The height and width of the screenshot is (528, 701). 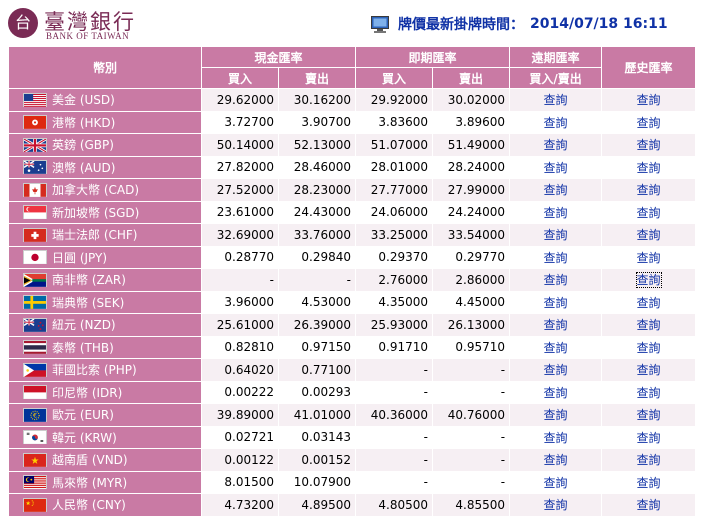 What do you see at coordinates (240, 100) in the screenshot?
I see `cash-buy-cell: 29.62000` at bounding box center [240, 100].